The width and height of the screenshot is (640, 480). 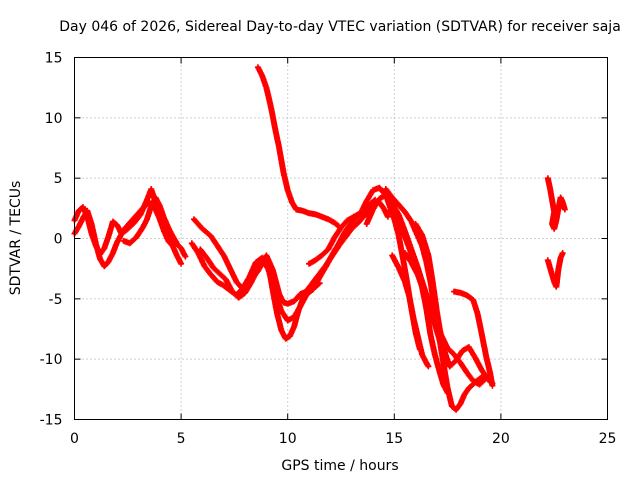 What do you see at coordinates (54, 59) in the screenshot?
I see `y-tick-label: 15` at bounding box center [54, 59].